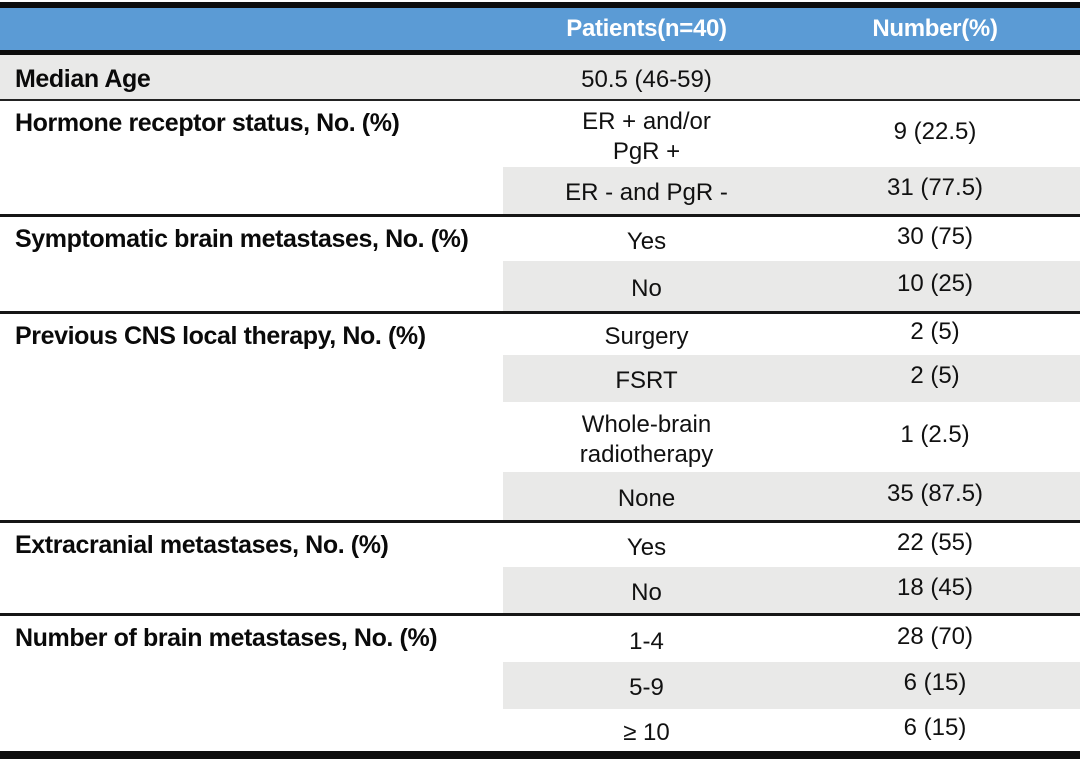  I want to click on number-cell: 22 (55), so click(935, 542).